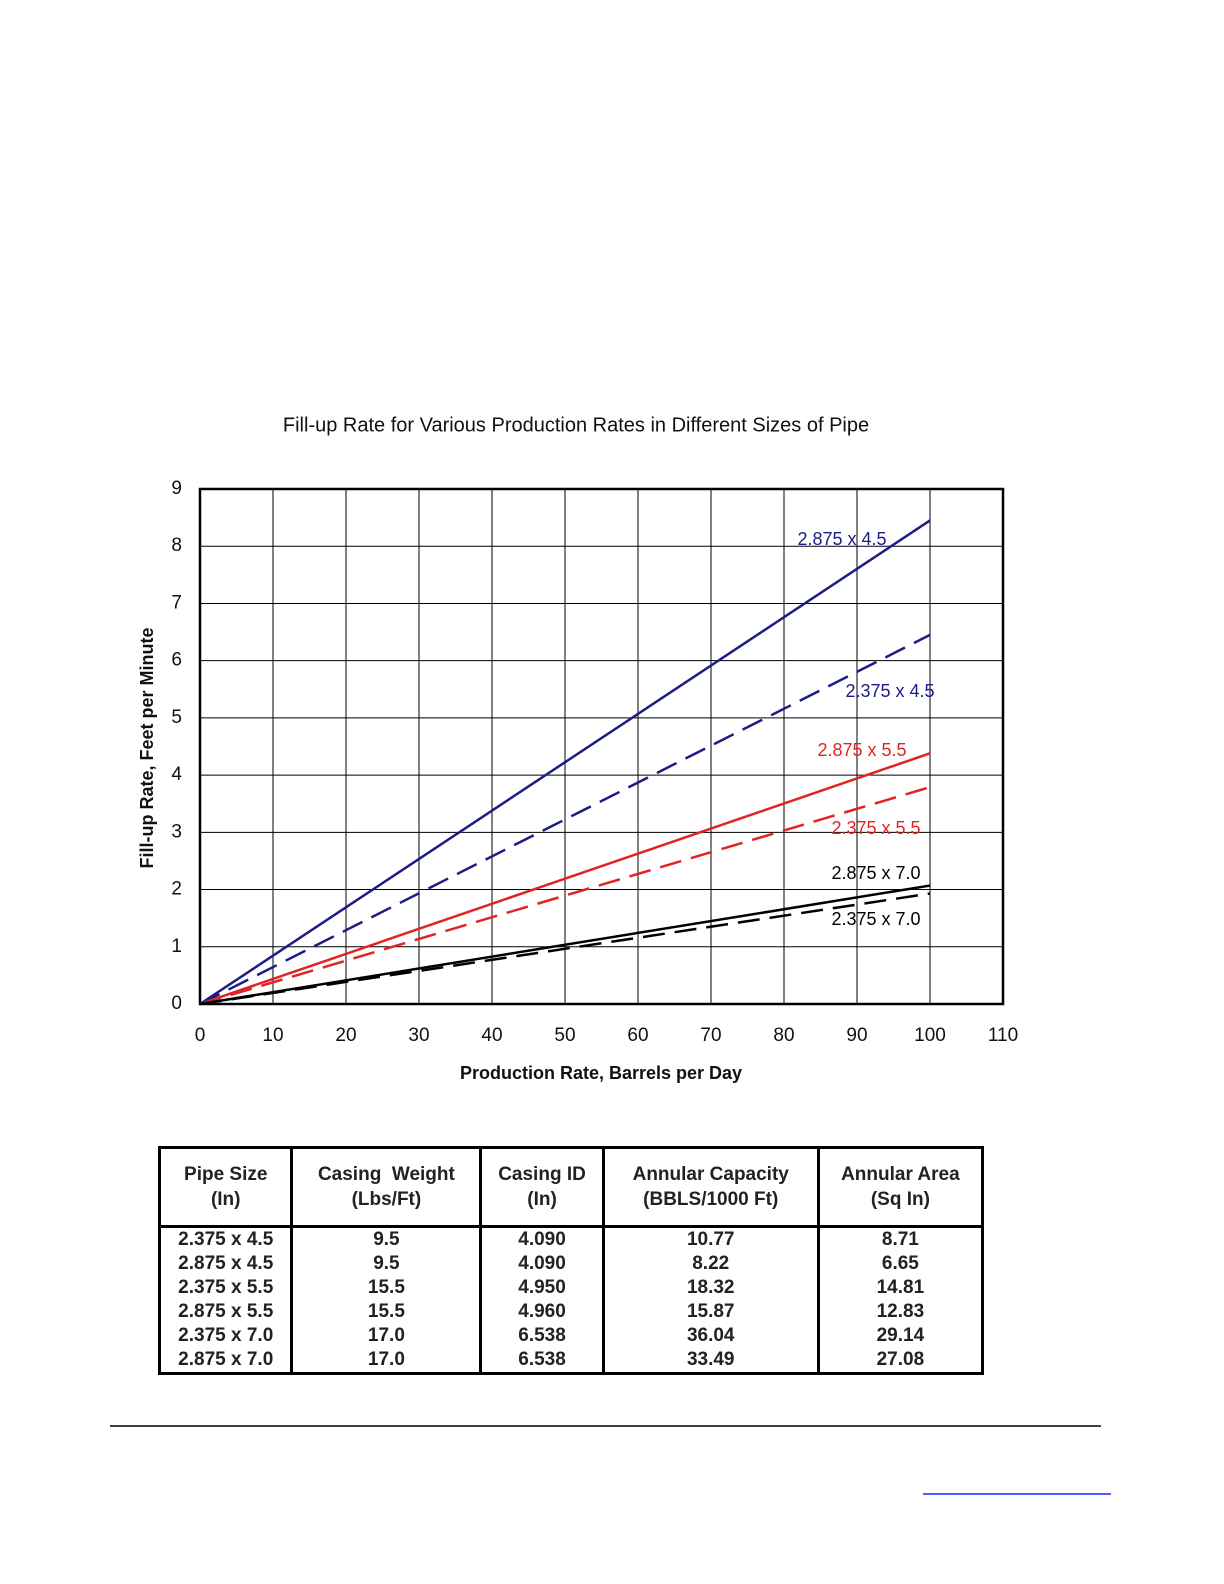 The image size is (1224, 1584). Describe the element at coordinates (900, 1199) in the screenshot. I see `header-text: (Sq In)` at that location.